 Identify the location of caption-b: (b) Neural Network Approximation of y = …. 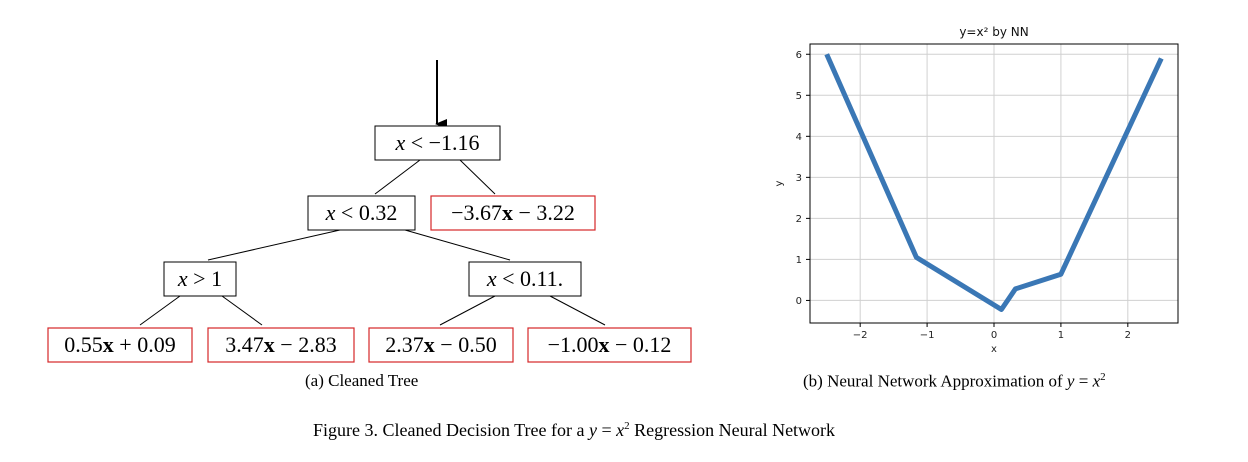
(954, 381).